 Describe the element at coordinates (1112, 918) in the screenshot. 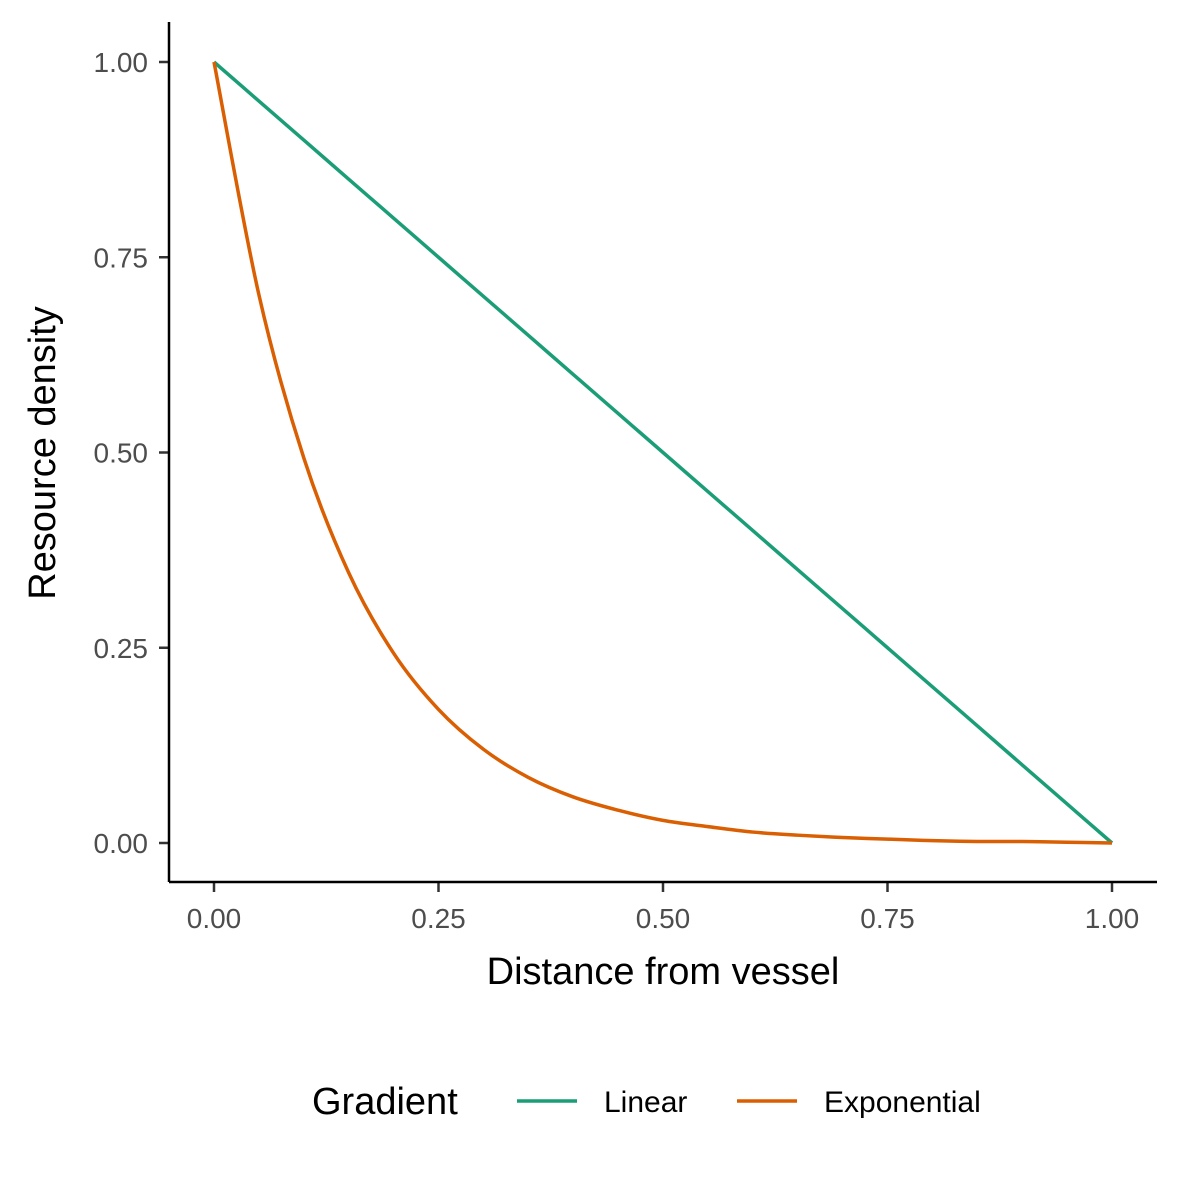

I see `x-tick-label-4: 1.00` at that location.